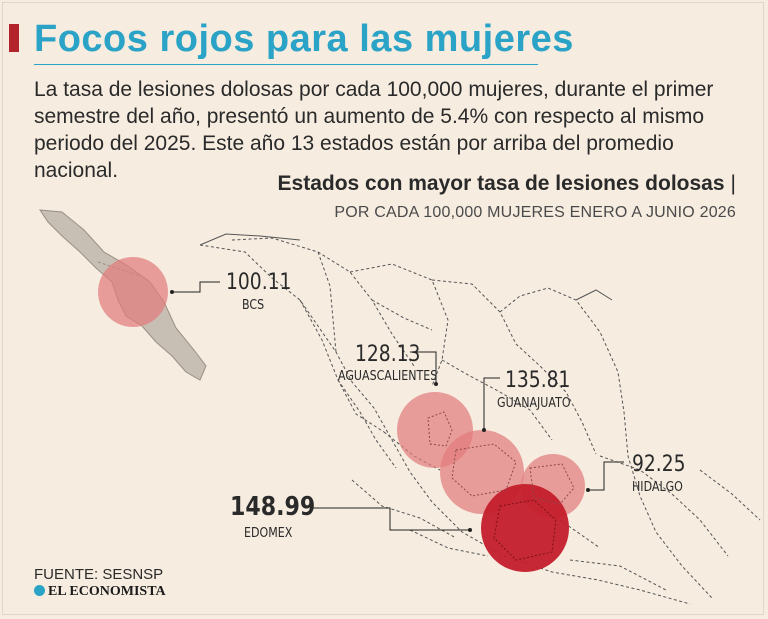 This screenshot has width=768, height=619. Describe the element at coordinates (659, 464) in the screenshot. I see `label-hidalgo-value: 92.25` at that location.